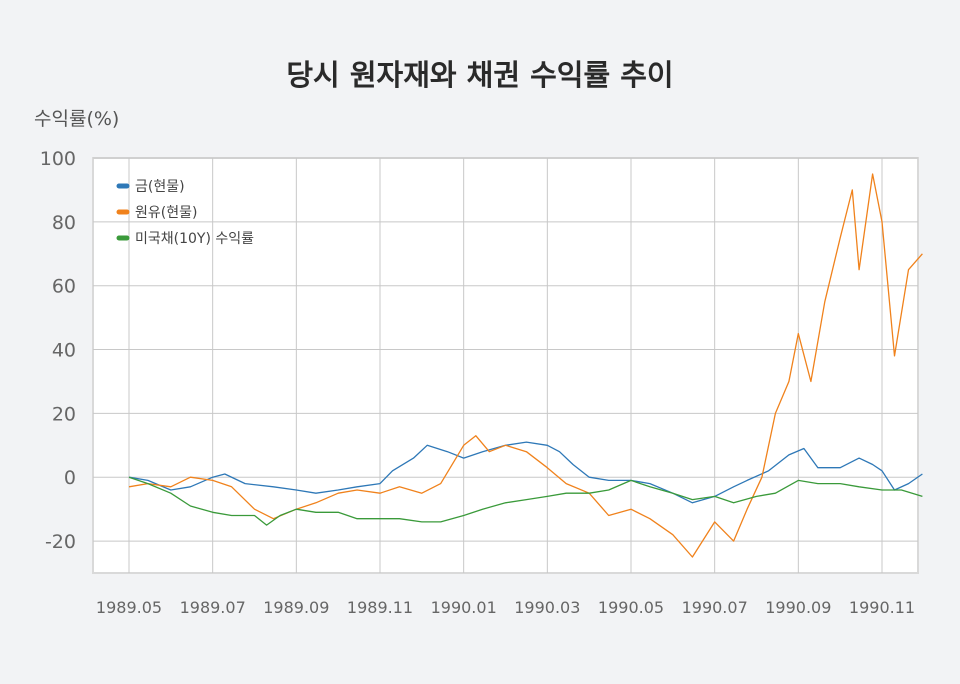  What do you see at coordinates (64, 287) in the screenshot?
I see `y-tick-label: 60` at bounding box center [64, 287].